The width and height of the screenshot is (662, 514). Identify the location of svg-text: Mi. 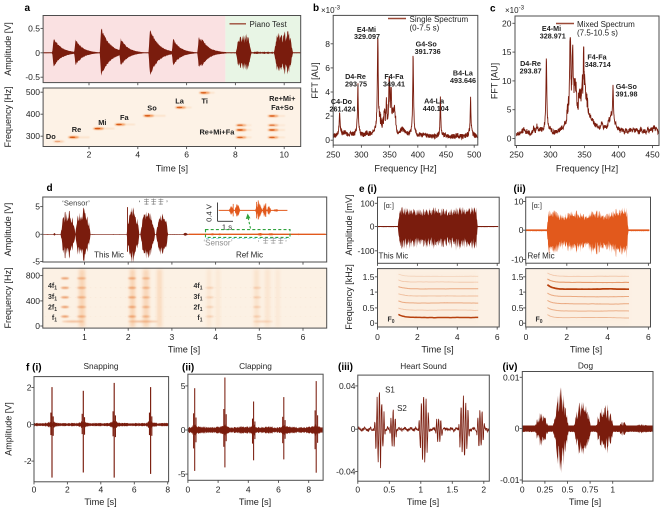
(102, 122).